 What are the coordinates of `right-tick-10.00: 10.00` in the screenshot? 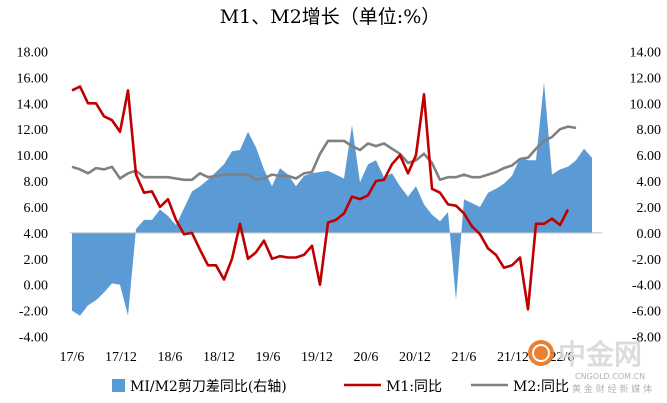 It's located at (646, 104).